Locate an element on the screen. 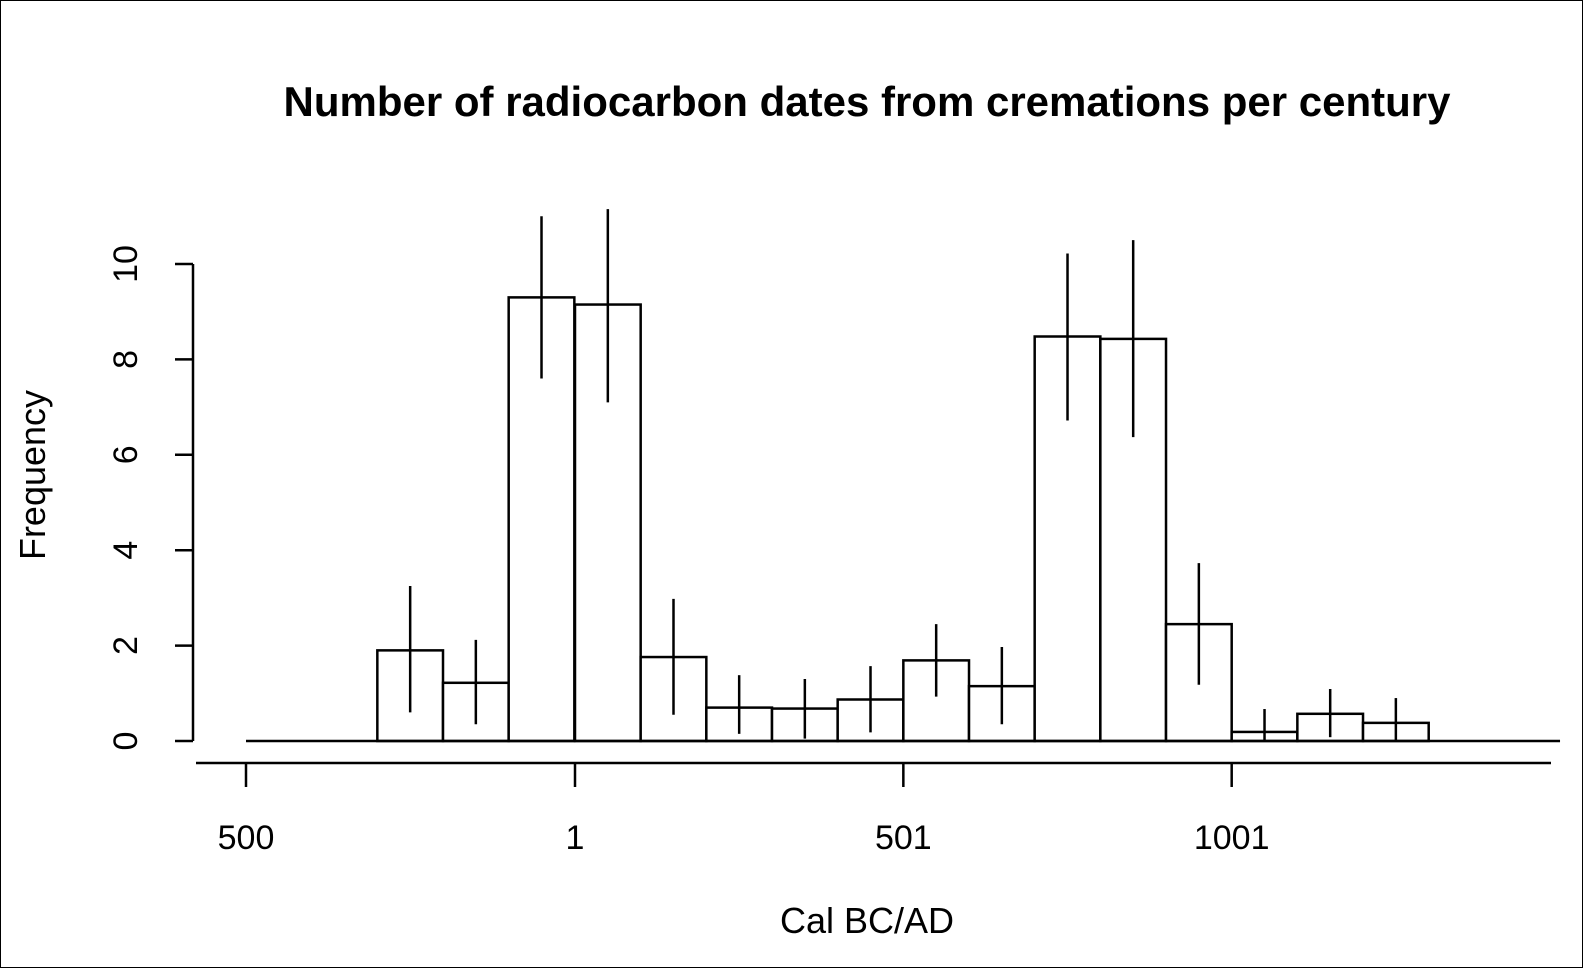  y-tick-label-3: 6 is located at coordinates (126, 454).